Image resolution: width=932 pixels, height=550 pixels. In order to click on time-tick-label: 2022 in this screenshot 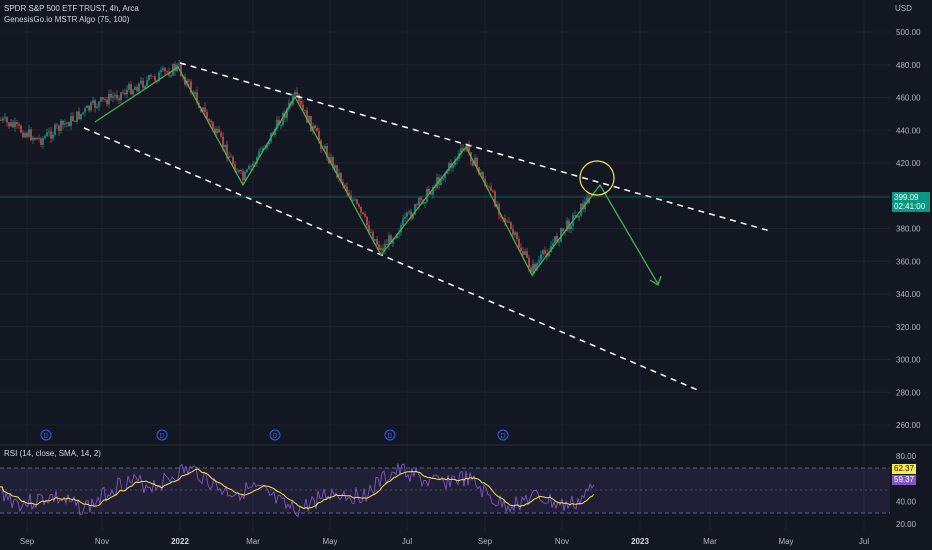, I will do `click(180, 541)`.